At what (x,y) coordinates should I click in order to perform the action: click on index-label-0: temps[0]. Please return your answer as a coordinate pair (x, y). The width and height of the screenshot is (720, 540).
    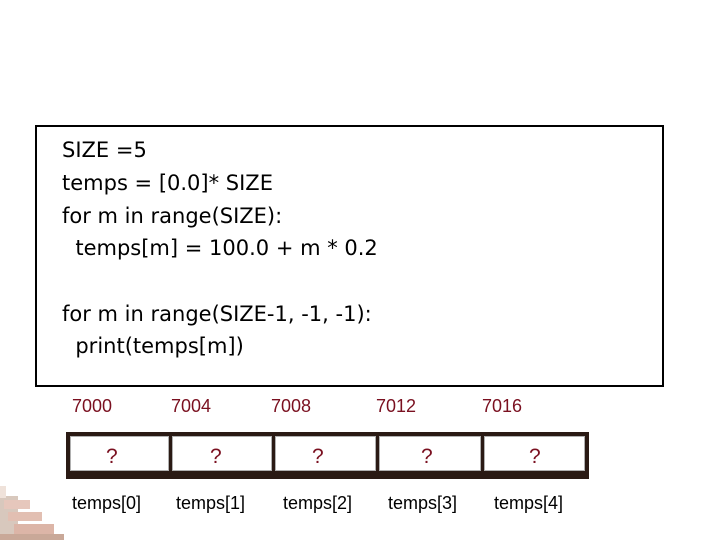
    Looking at the image, I should click on (107, 503).